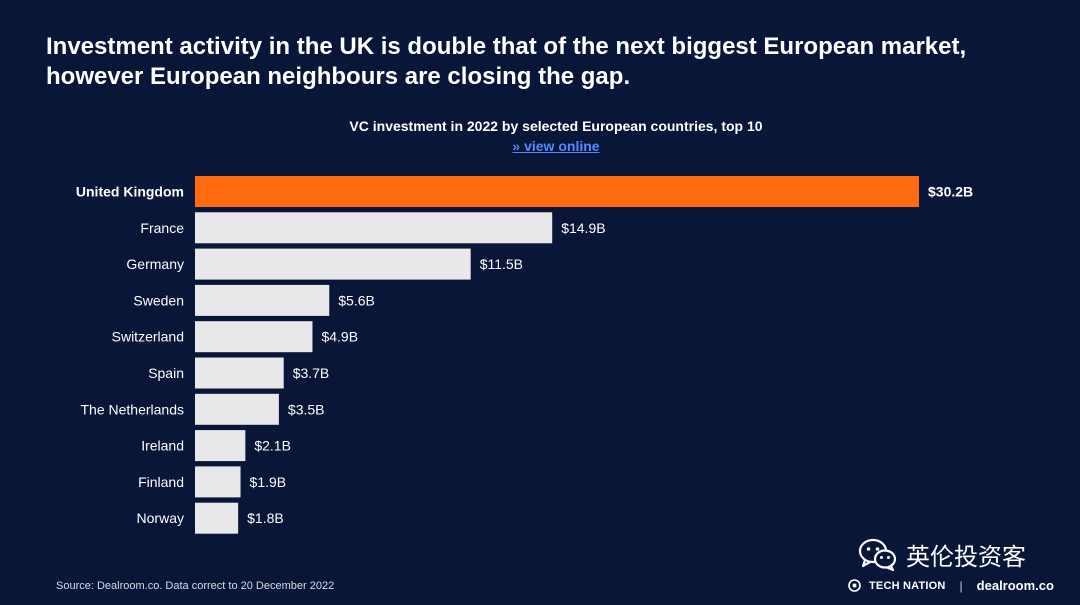  What do you see at coordinates (239, 373) in the screenshot?
I see `bar-spain` at bounding box center [239, 373].